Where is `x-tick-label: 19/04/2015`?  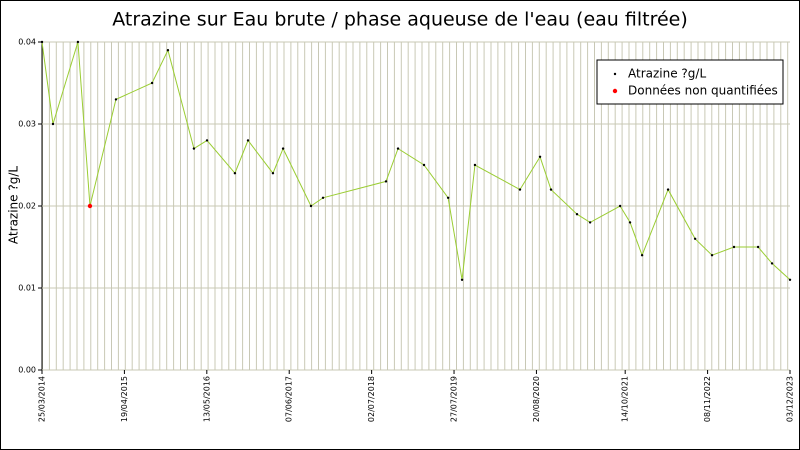 x-tick-label: 19/04/2015 is located at coordinates (124, 399).